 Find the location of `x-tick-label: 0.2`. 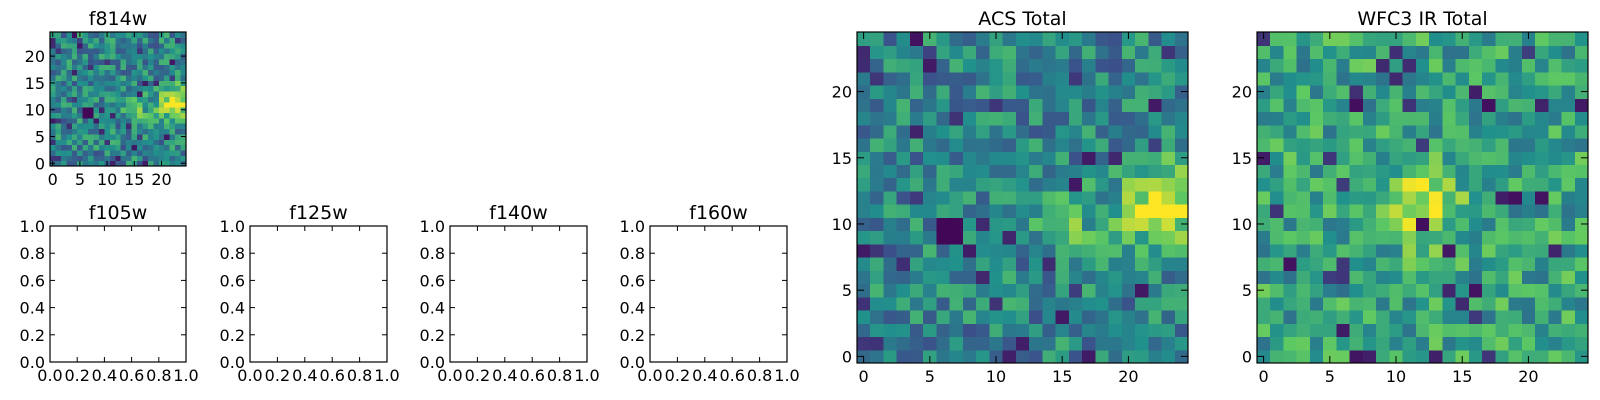

x-tick-label: 0.2 is located at coordinates (277, 375).